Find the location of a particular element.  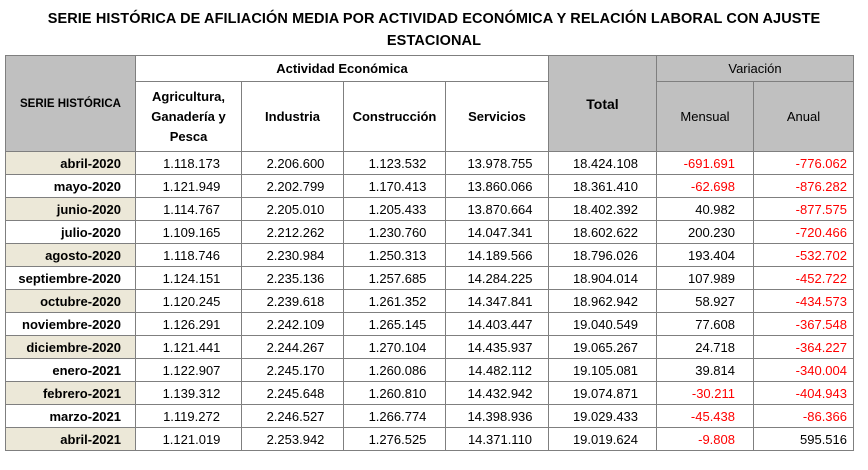

cell-servicios: 14.435.937 is located at coordinates (497, 347).